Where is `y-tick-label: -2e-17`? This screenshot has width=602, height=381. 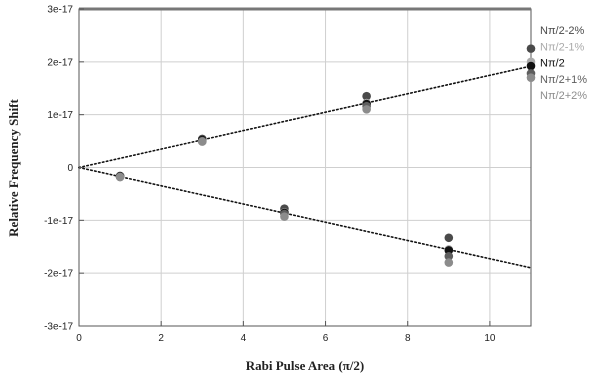 y-tick-label: -2e-17 is located at coordinates (58, 274).